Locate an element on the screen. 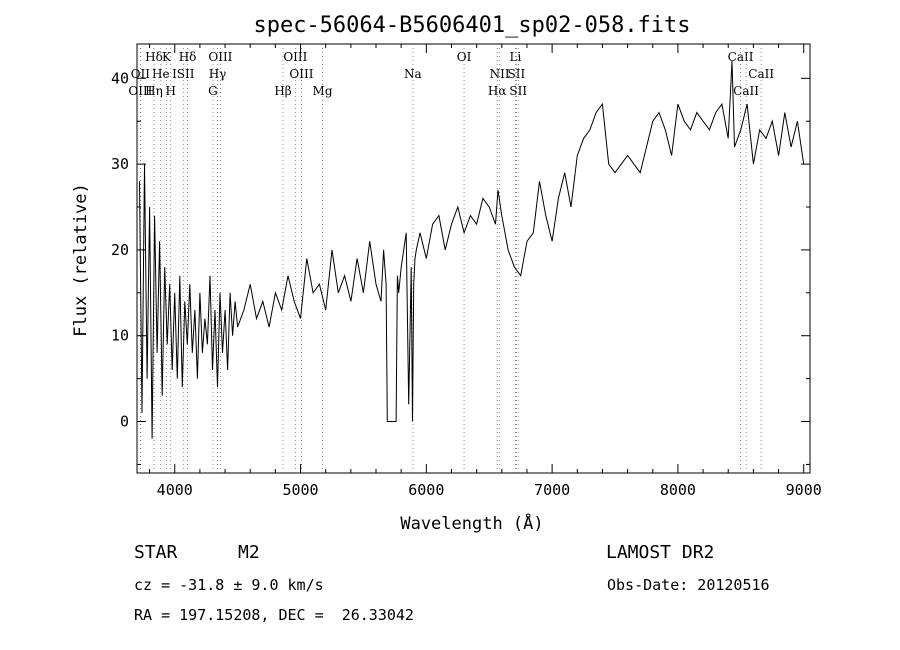 This screenshot has width=900, height=650. line-marker-label: Na is located at coordinates (413, 74).